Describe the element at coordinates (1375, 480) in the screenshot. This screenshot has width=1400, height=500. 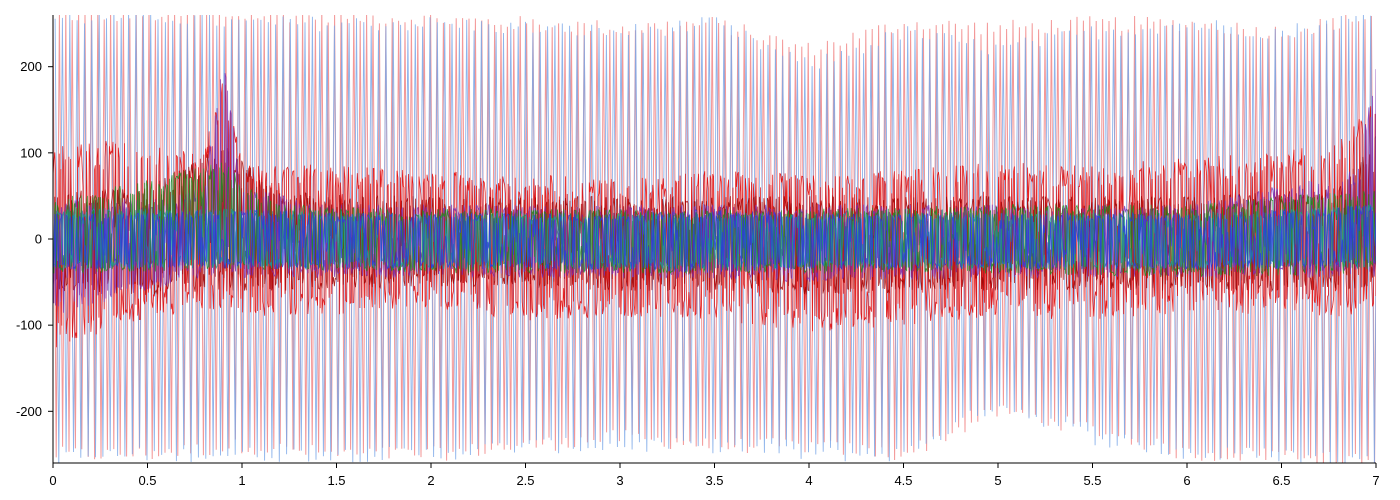
I see `x-tick-label: 7` at that location.